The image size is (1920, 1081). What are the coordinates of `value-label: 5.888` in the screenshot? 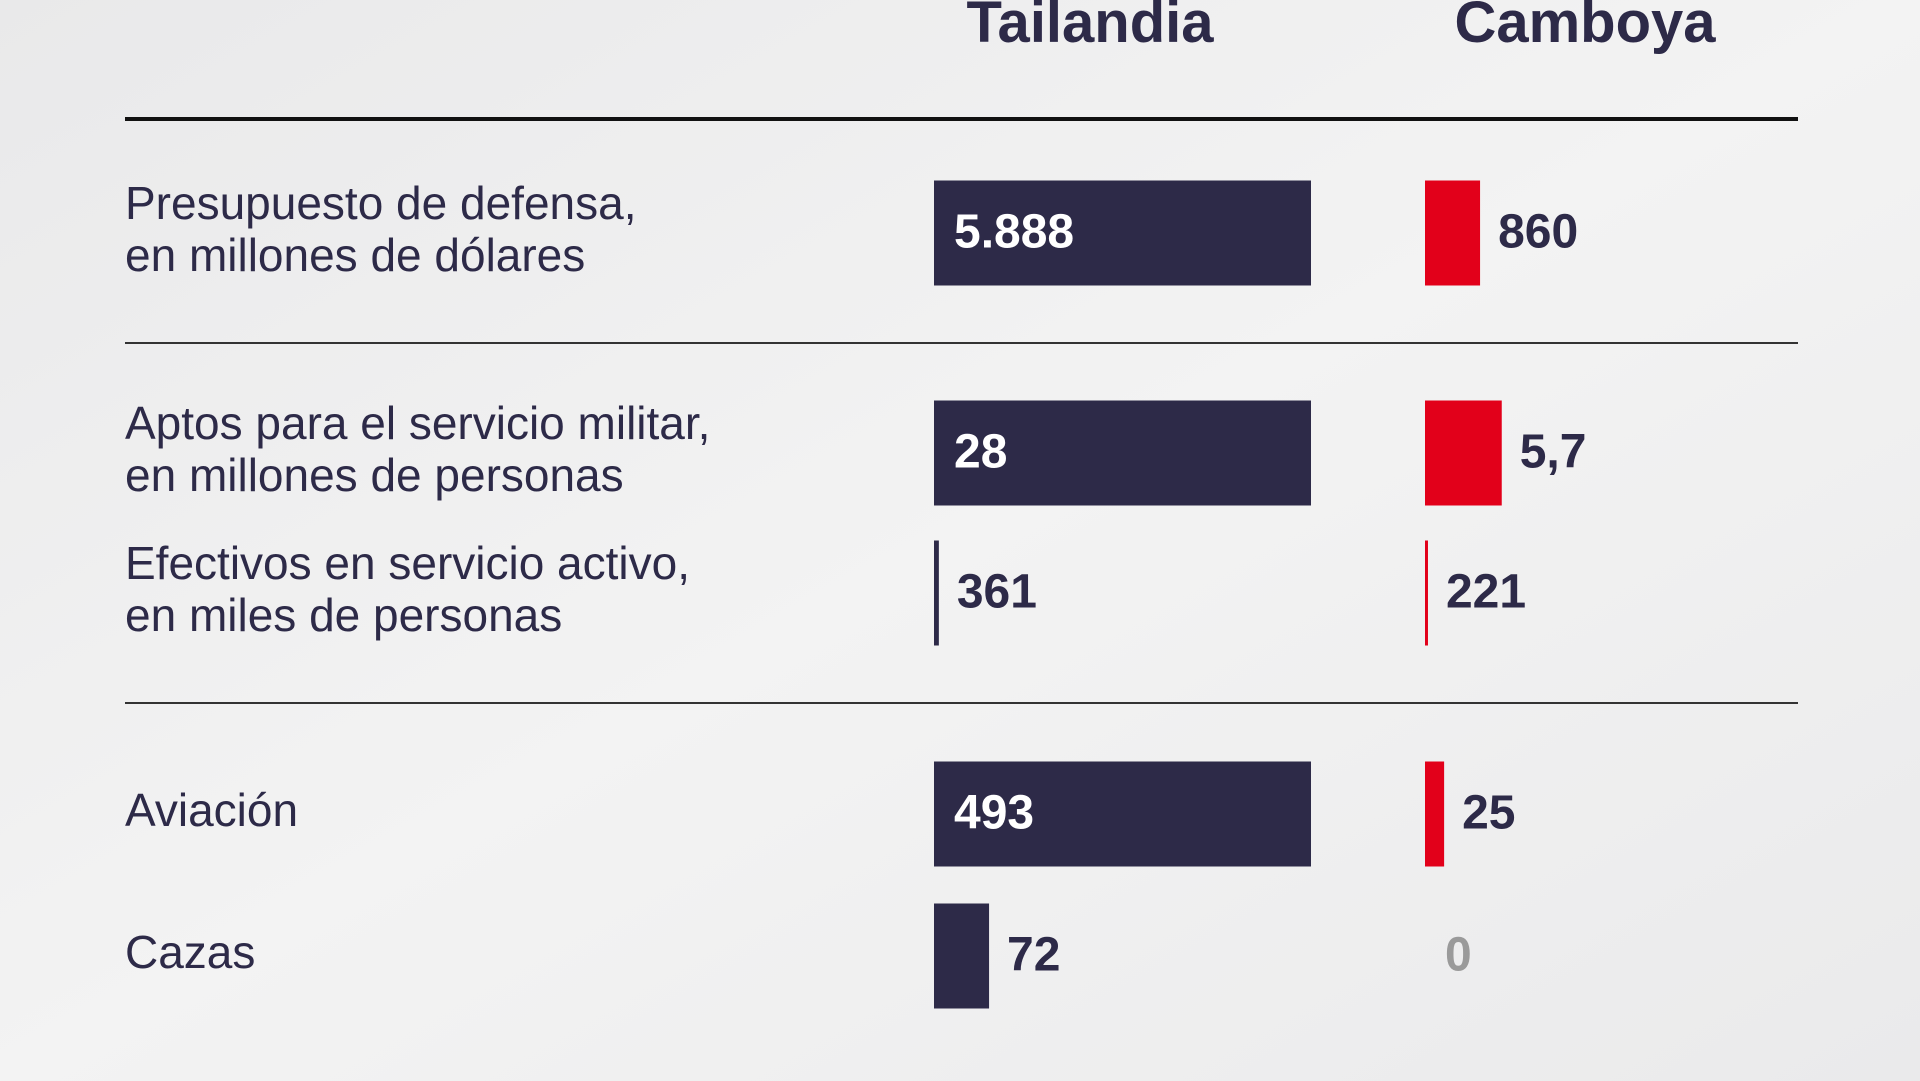 It's located at (1014, 232).